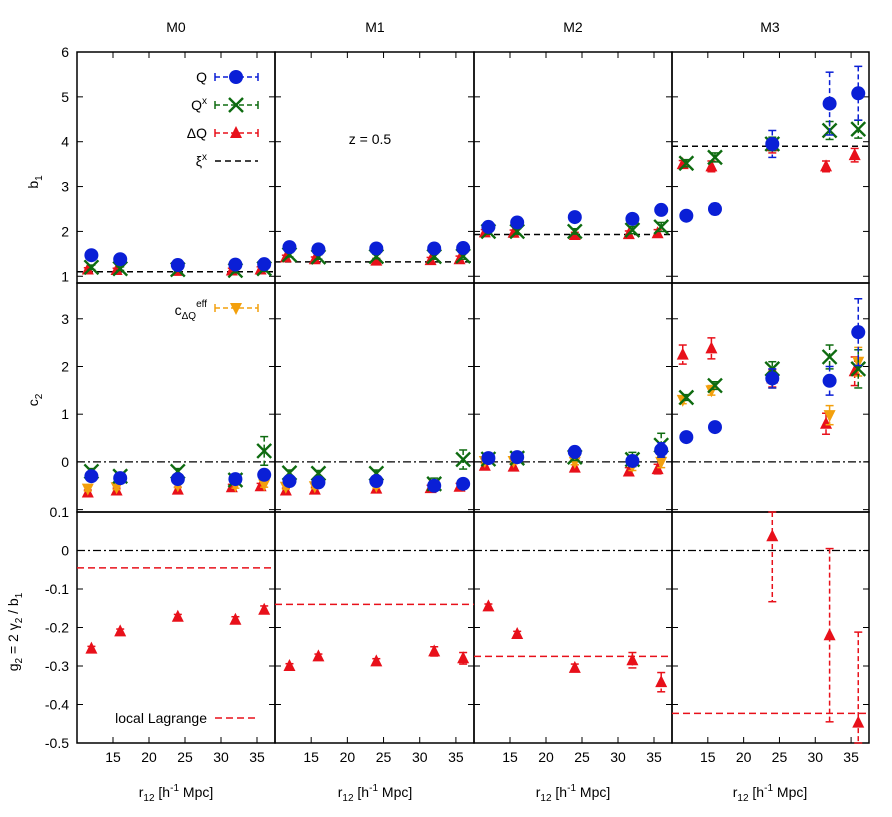  I want to click on legend-sample-qx, so click(236, 105).